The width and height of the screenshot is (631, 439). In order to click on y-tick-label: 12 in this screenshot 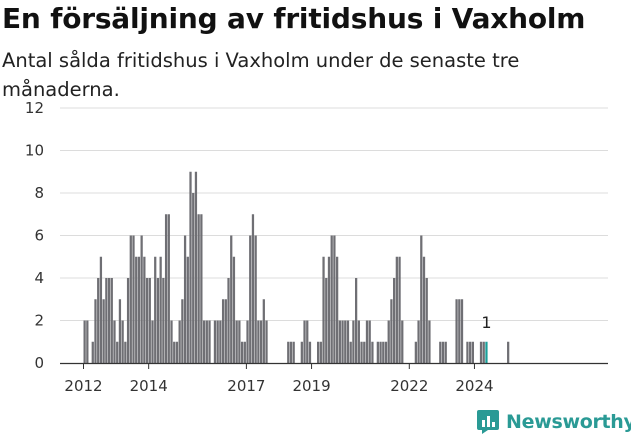, I will do `click(34, 108)`.